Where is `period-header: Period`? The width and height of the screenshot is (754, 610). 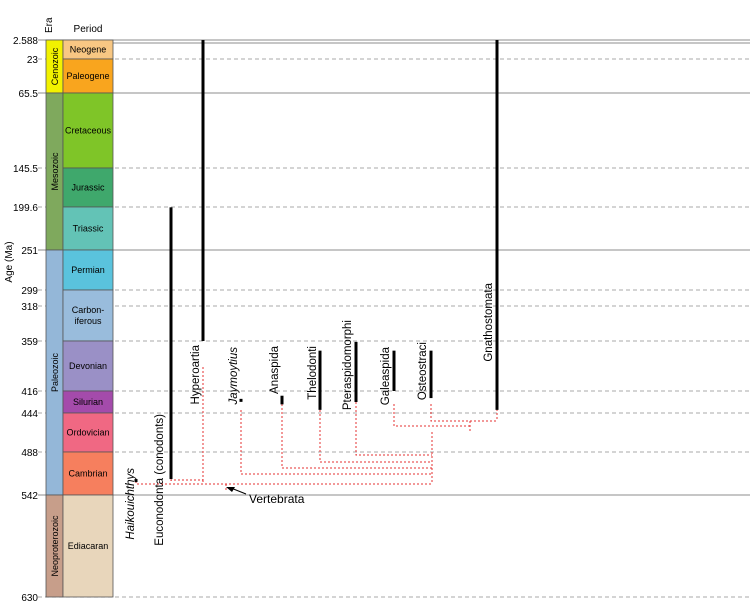
period-header: Period is located at coordinates (88, 29).